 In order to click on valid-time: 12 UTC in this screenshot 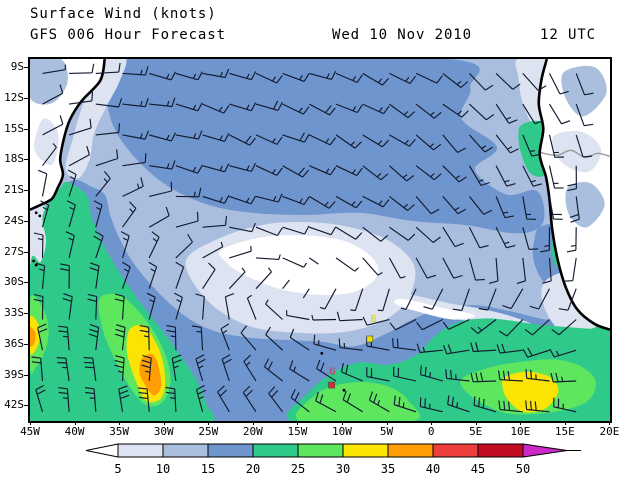, I will do `click(568, 35)`.